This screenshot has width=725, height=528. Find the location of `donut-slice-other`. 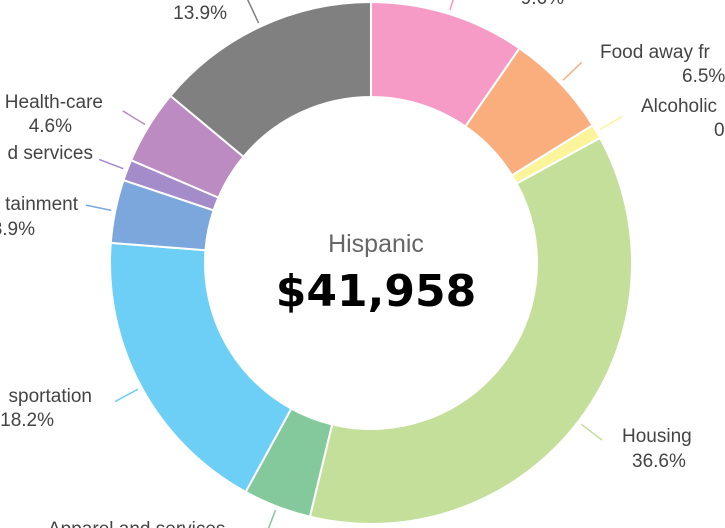

donut-slice-other is located at coordinates (270, 79).